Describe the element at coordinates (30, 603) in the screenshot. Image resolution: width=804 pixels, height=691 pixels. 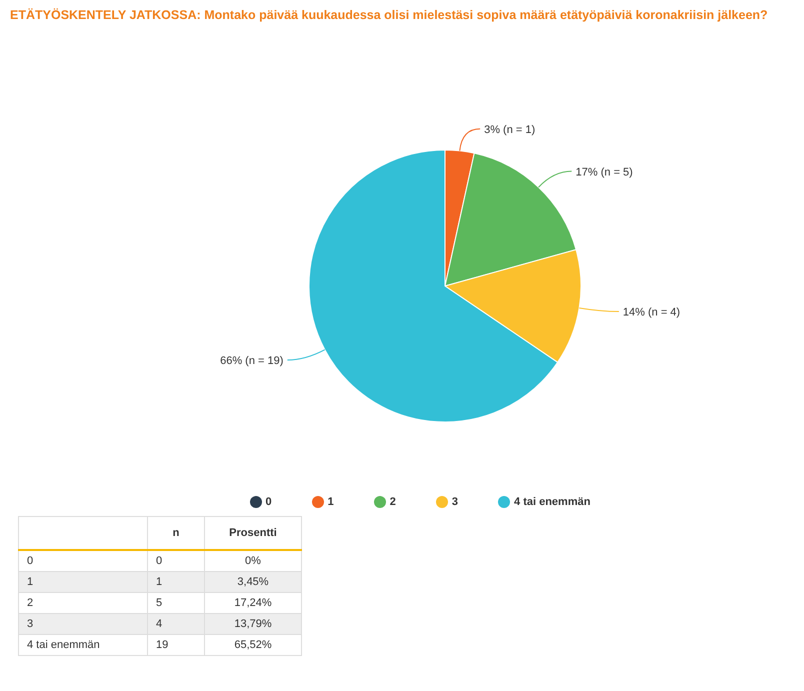
I see `category-label: 2` at that location.